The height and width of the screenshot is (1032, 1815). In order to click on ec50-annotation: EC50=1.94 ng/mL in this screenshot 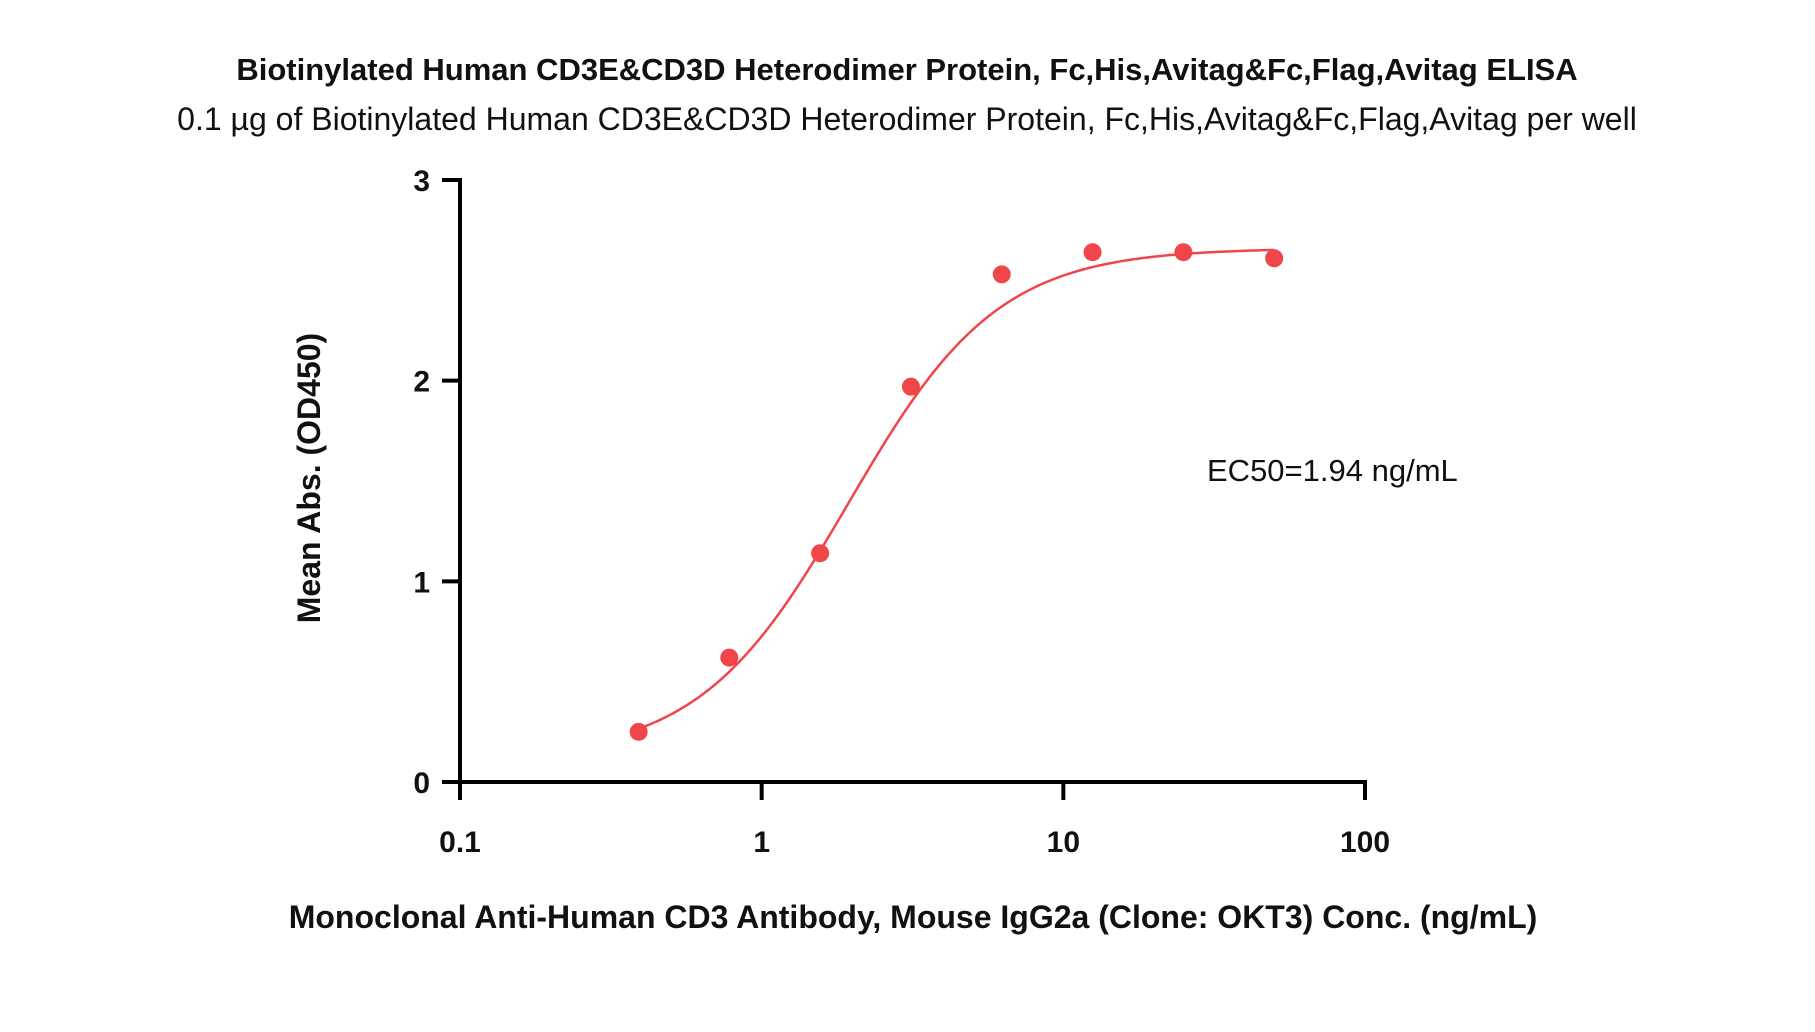, I will do `click(1332, 470)`.